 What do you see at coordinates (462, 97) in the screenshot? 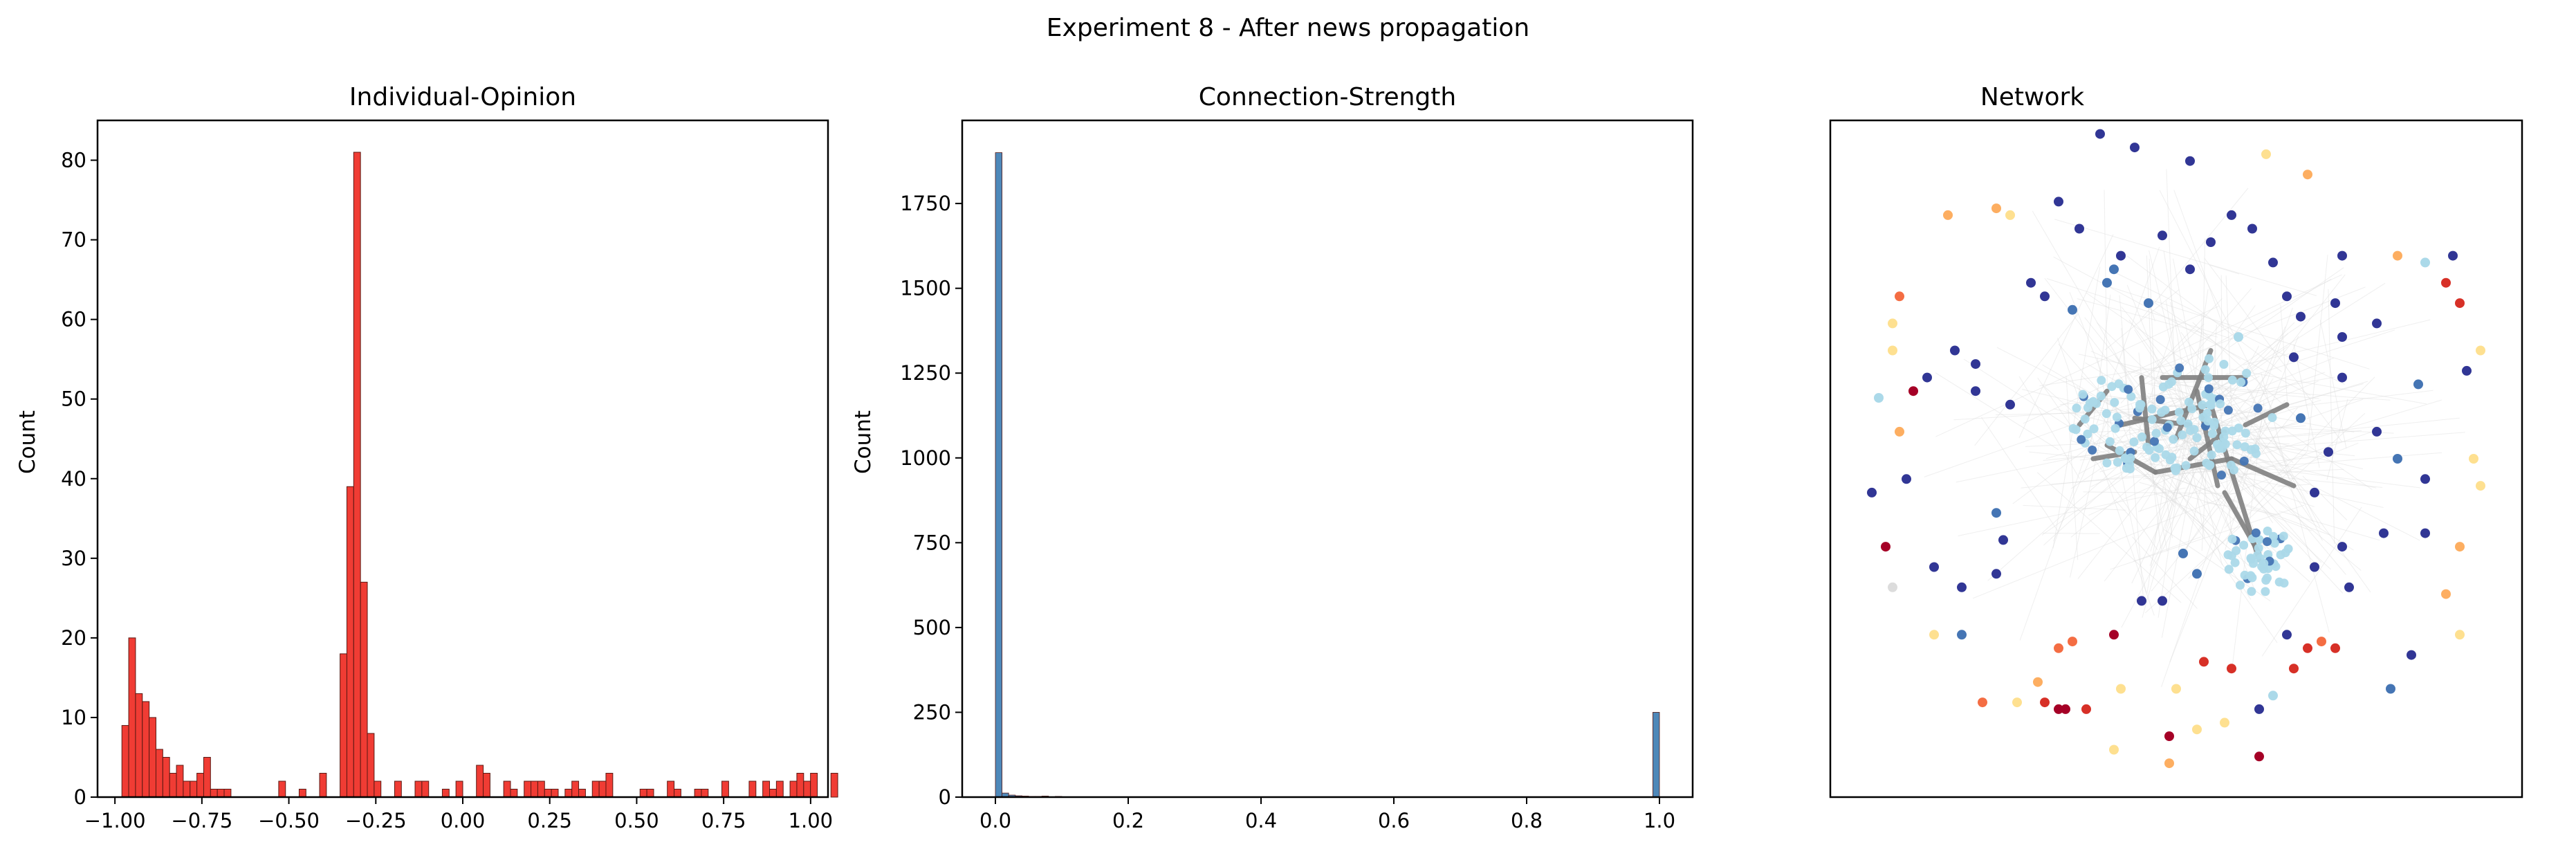
I see `panel-title: Individual-Opinion` at bounding box center [462, 97].